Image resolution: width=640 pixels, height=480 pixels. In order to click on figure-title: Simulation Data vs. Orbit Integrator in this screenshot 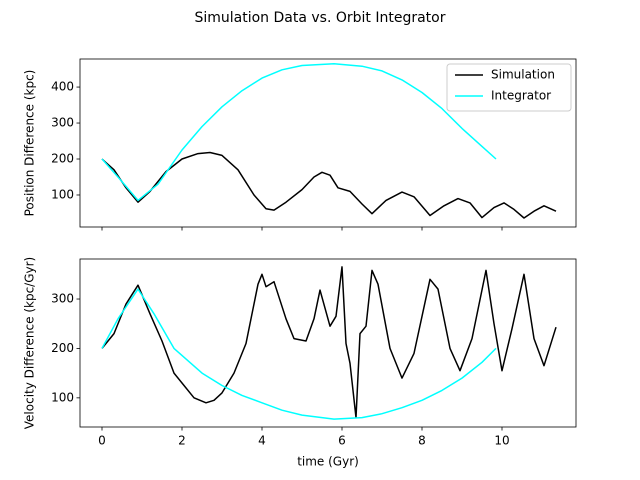, I will do `click(319, 18)`.